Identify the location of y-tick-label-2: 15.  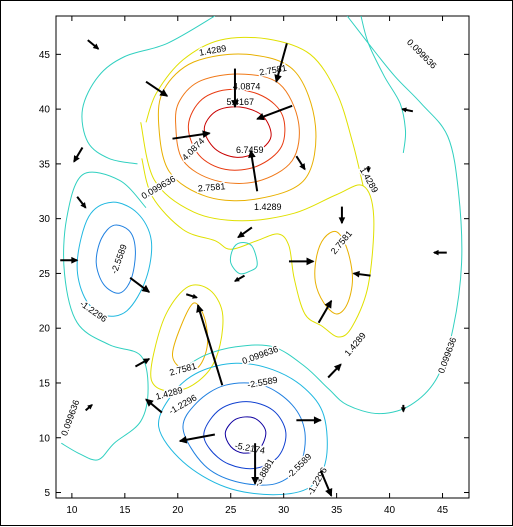
(45, 383).